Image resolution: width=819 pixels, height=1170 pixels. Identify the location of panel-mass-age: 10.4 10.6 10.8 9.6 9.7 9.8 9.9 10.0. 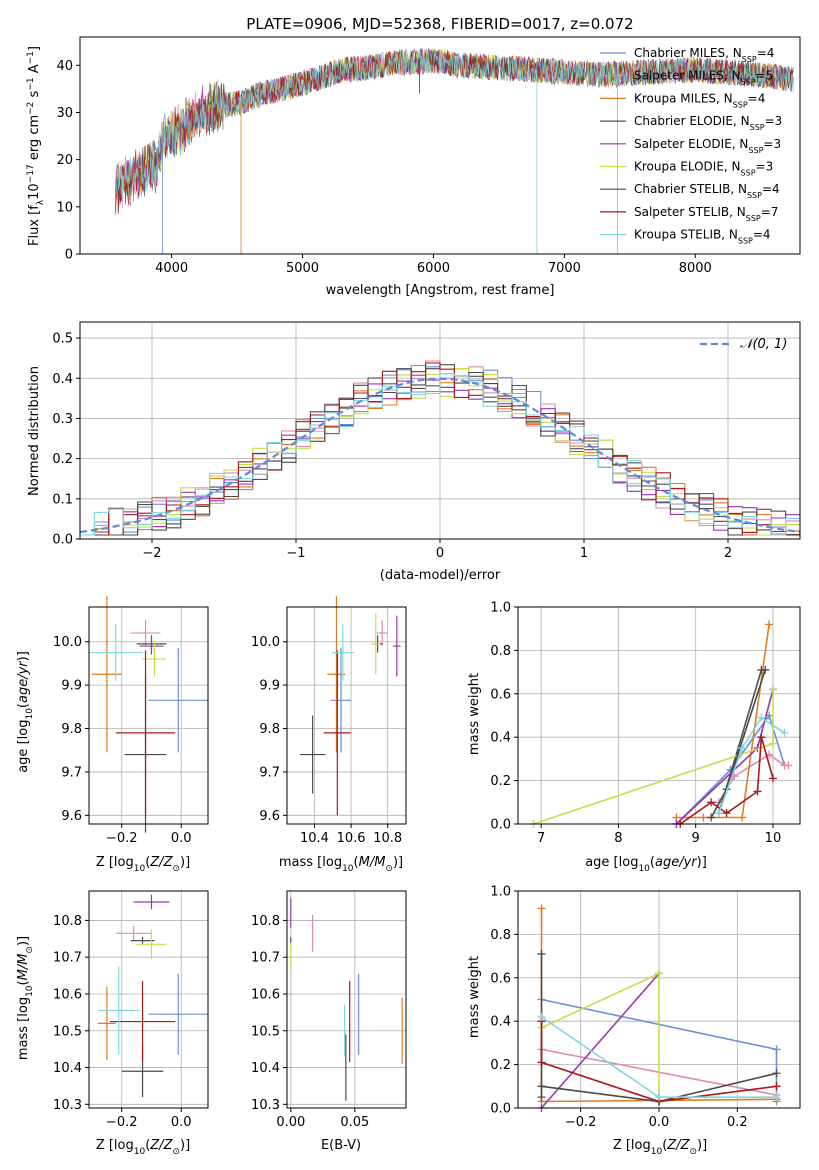
(329, 721).